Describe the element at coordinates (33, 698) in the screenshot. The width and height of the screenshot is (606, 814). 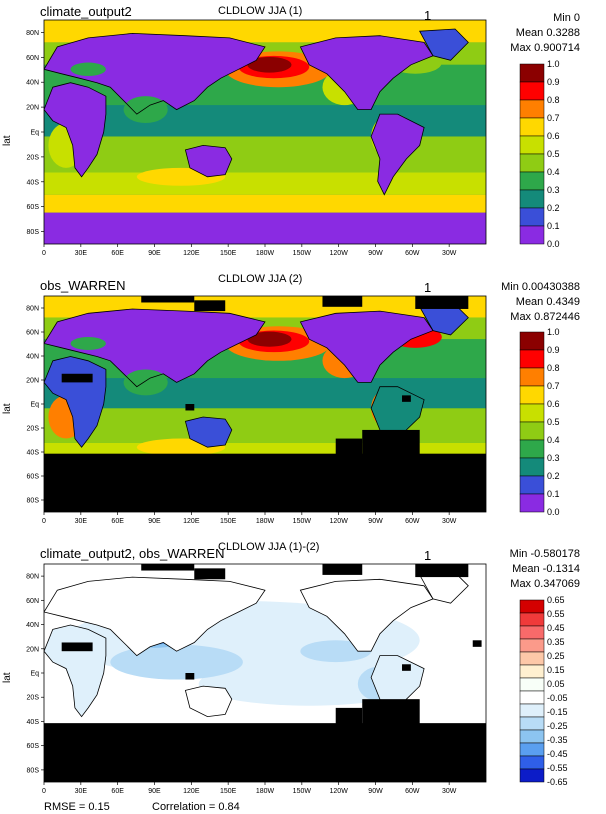
I see `panel3-ytick-label: 20S` at that location.